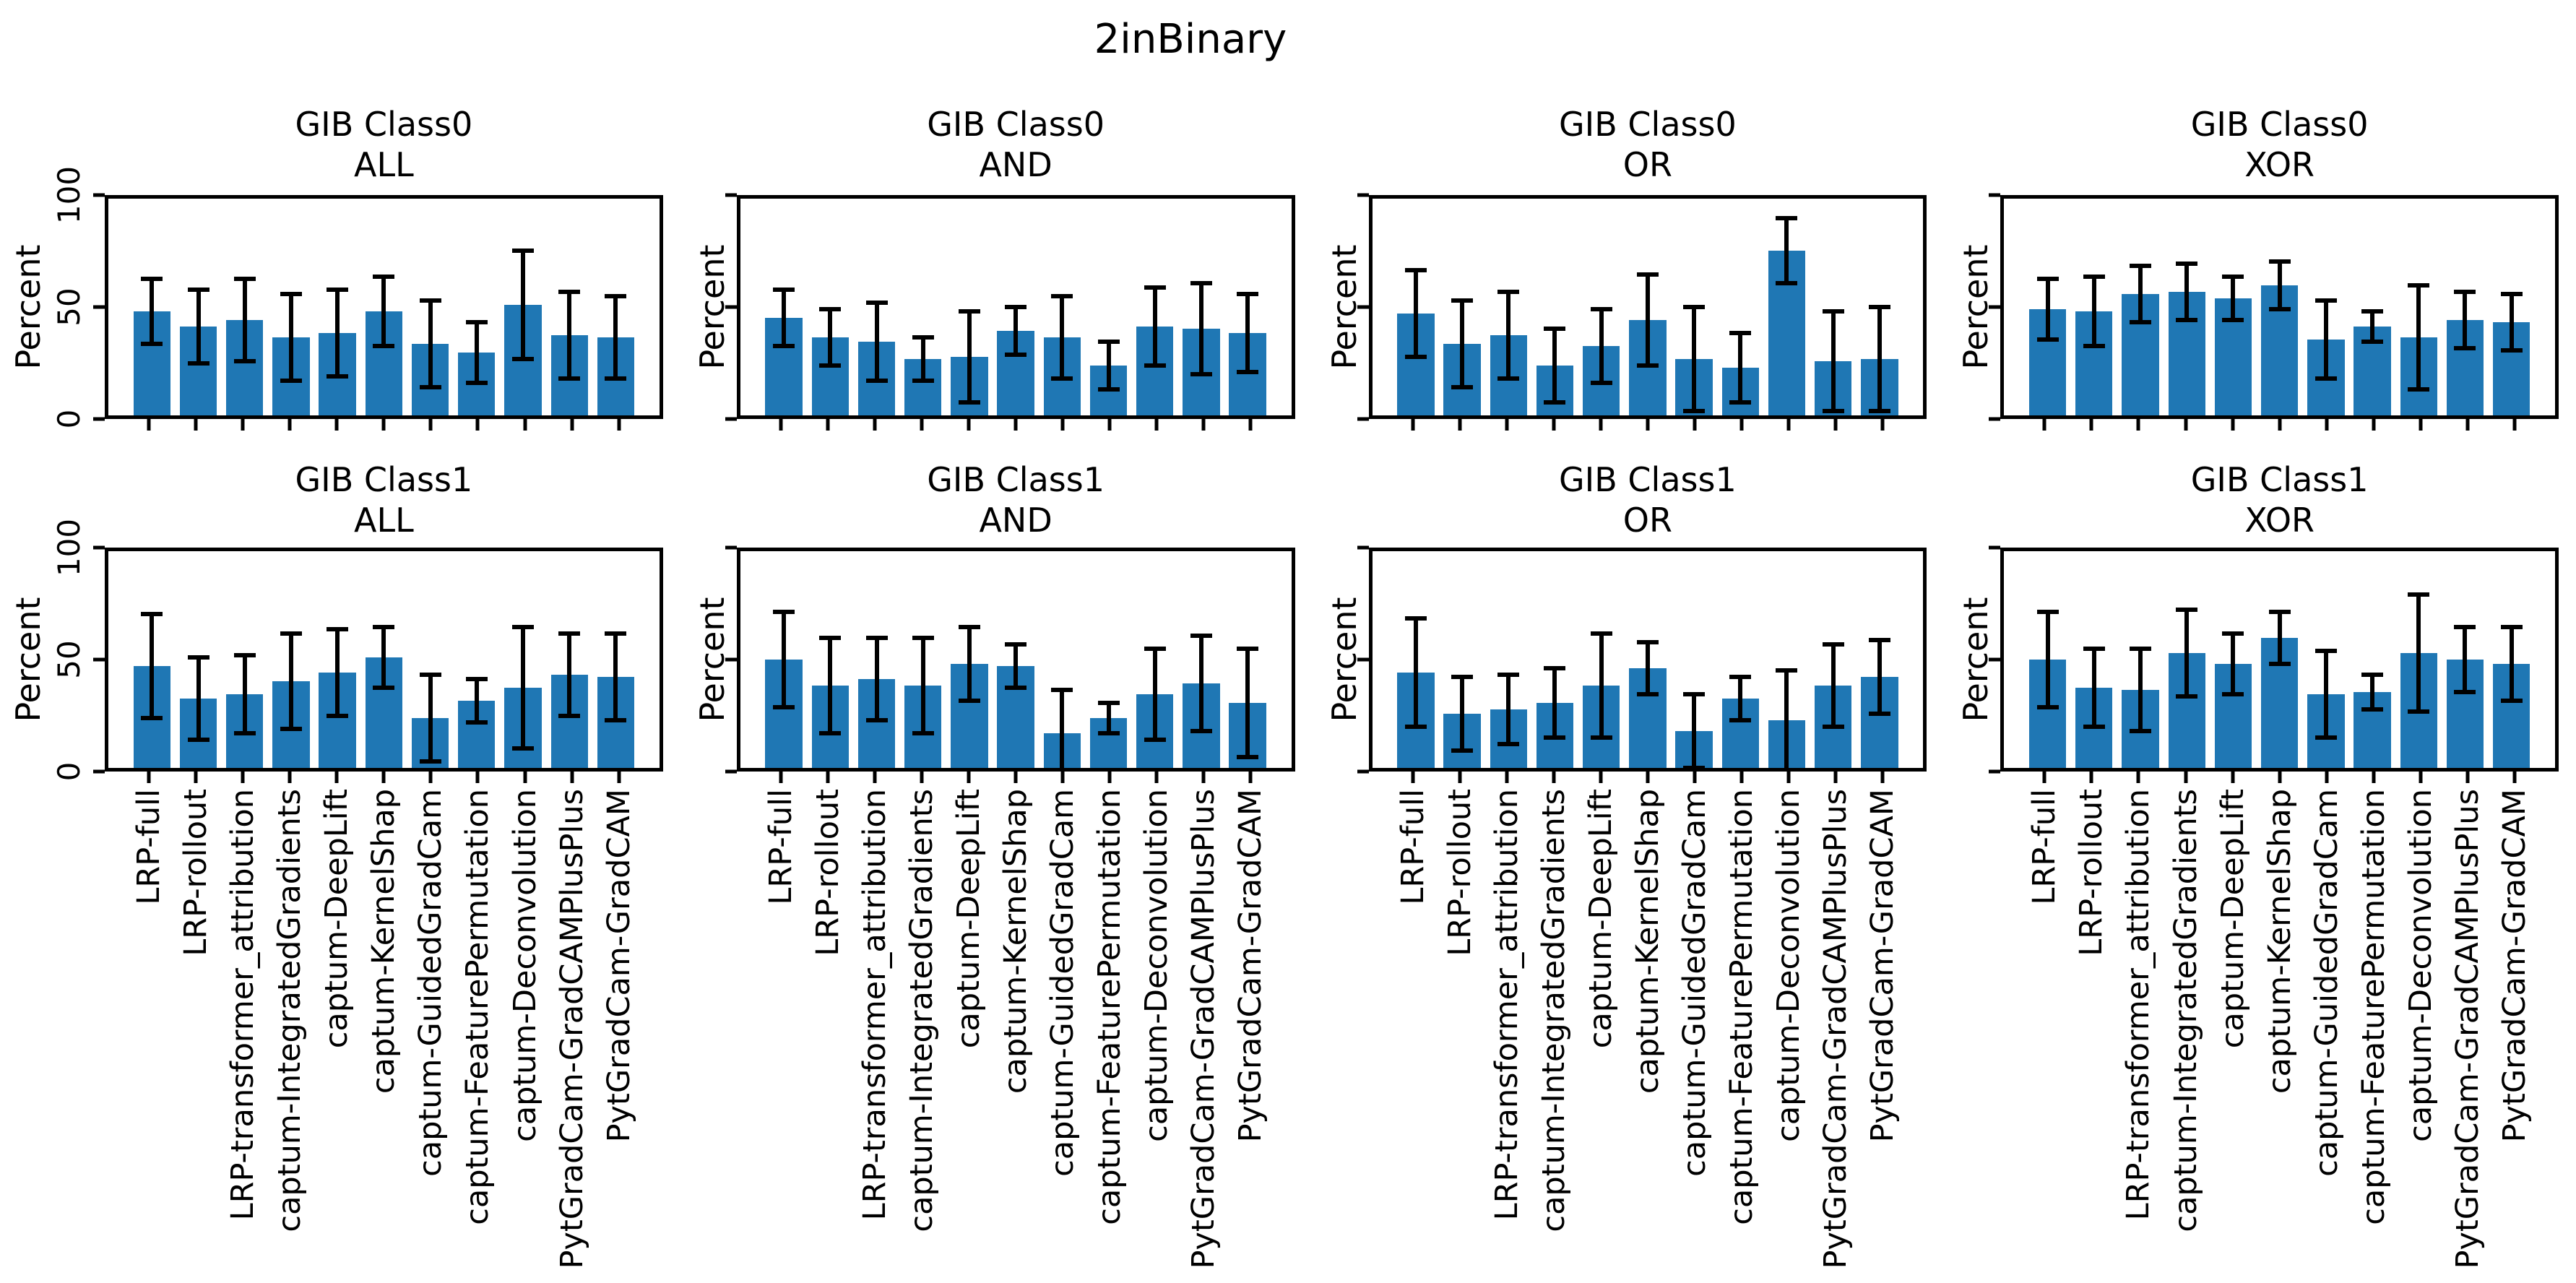  I want to click on subplot-title-line2: ALL, so click(384, 520).